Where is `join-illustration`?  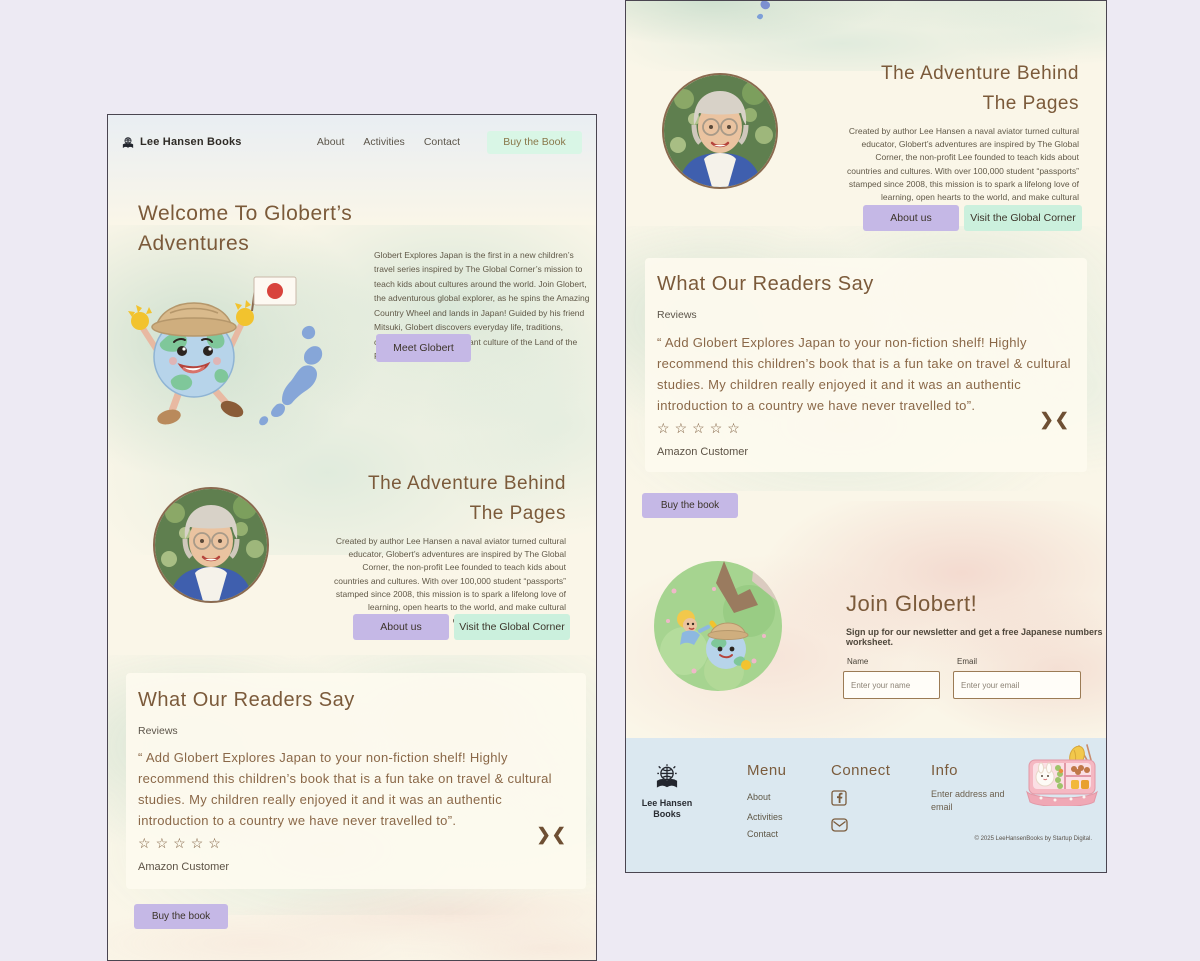
join-illustration is located at coordinates (718, 626).